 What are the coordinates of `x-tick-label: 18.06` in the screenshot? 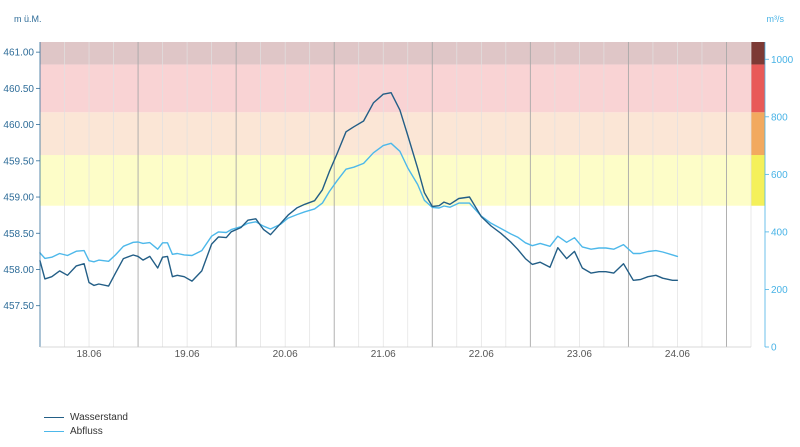 It's located at (89, 354).